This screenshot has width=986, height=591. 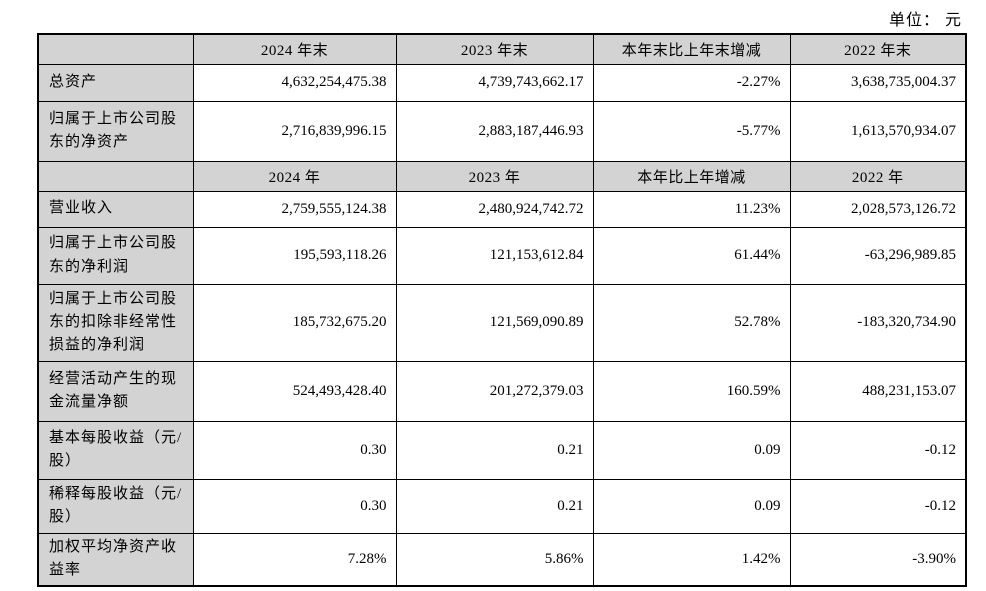 I want to click on value-cell: -2.27%, so click(x=691, y=82).